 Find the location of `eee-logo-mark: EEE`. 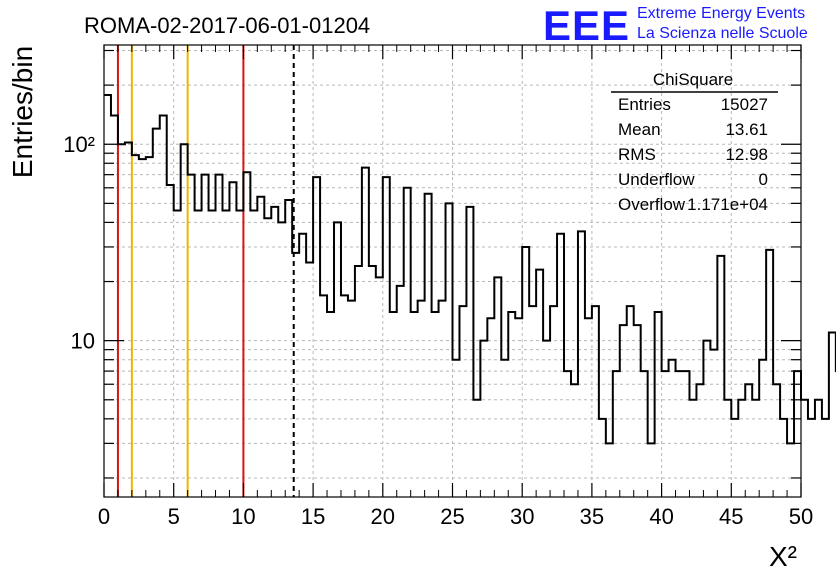

eee-logo-mark: EEE is located at coordinates (586, 25).